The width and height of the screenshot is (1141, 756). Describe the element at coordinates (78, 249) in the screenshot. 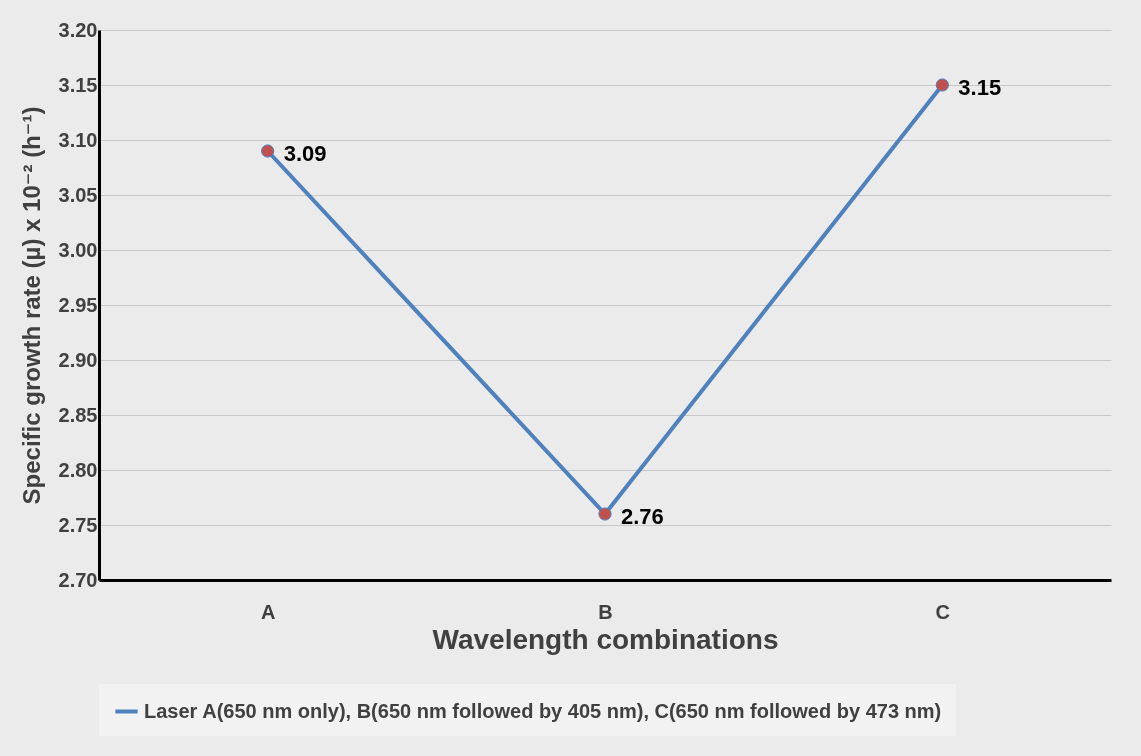

I see `y-tick-label: 3.00` at that location.